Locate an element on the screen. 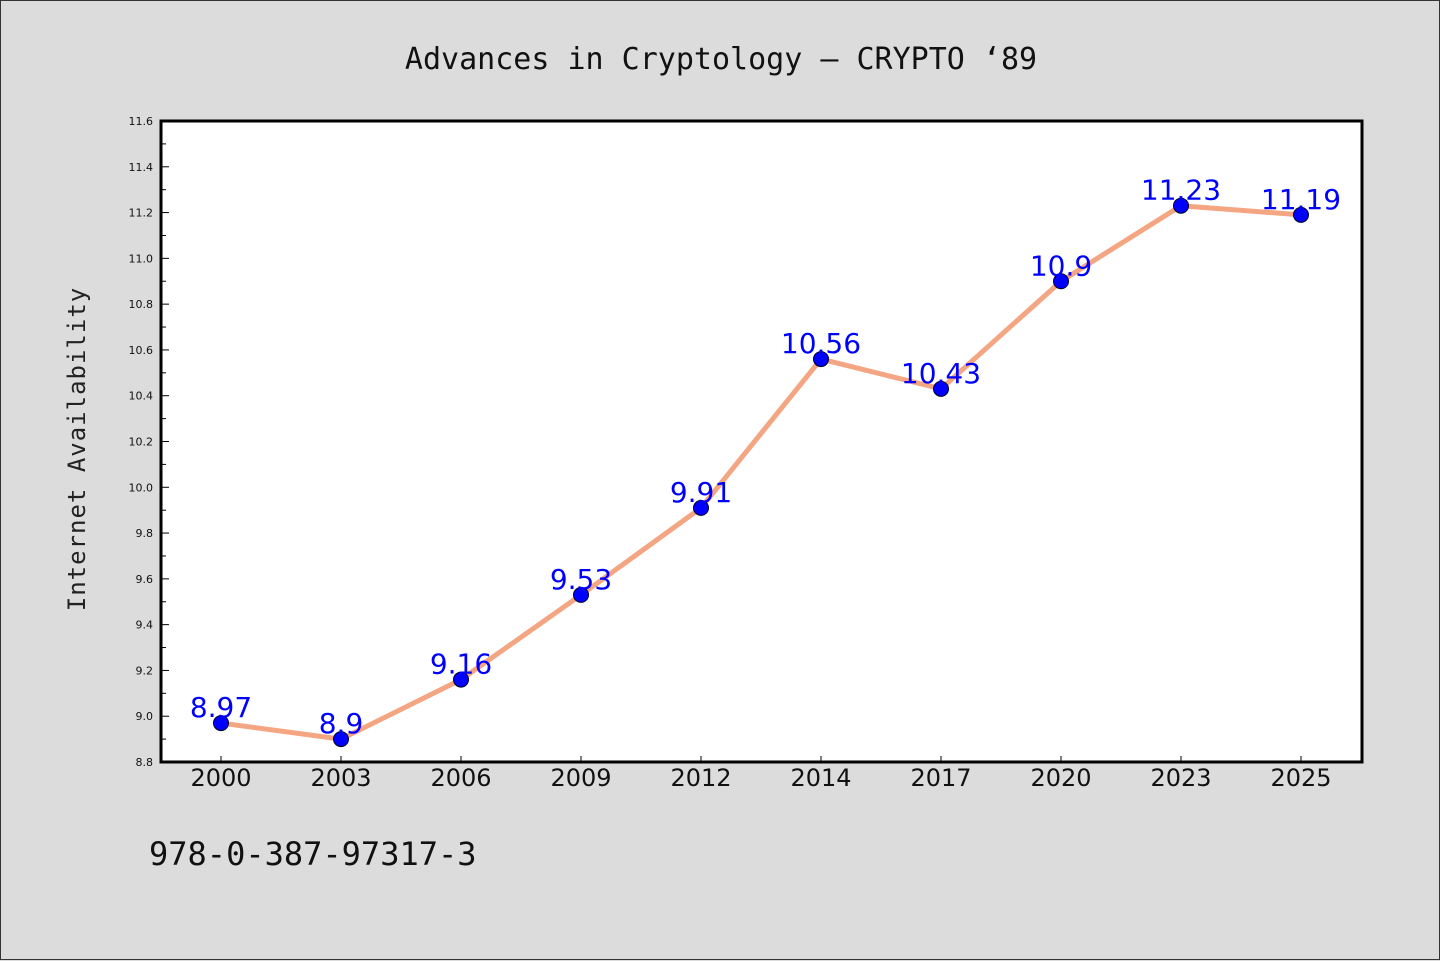 The image size is (1440, 961). data-label: 9.91 is located at coordinates (701, 492).